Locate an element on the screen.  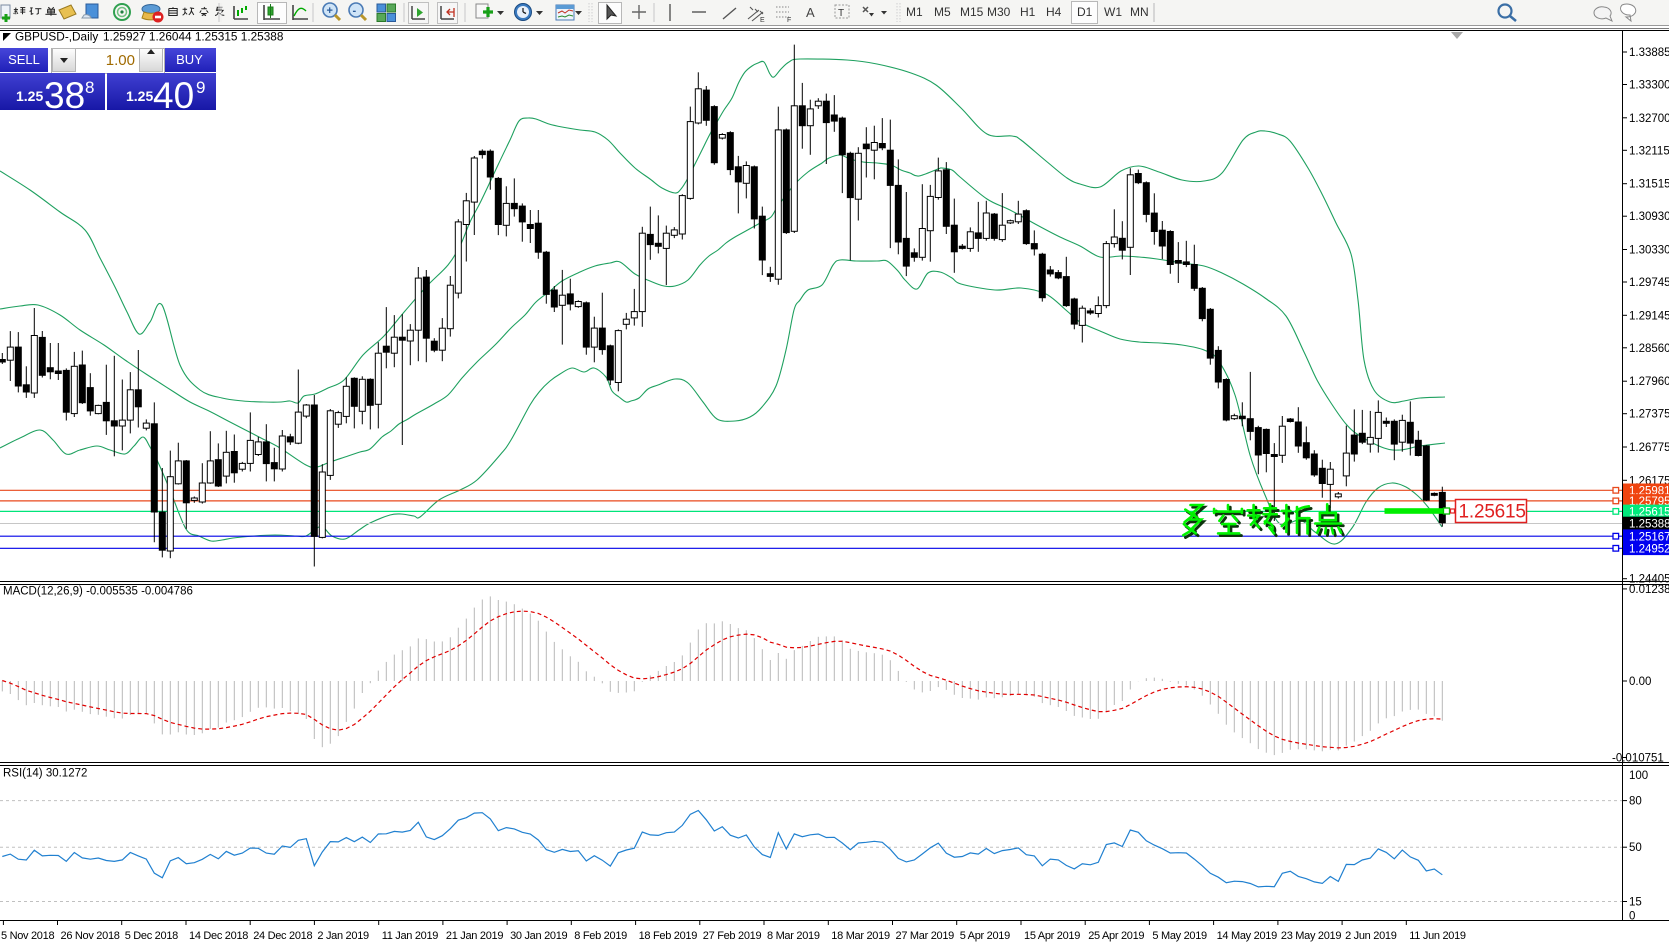
svg-text: 1.30930 is located at coordinates (1649, 217).